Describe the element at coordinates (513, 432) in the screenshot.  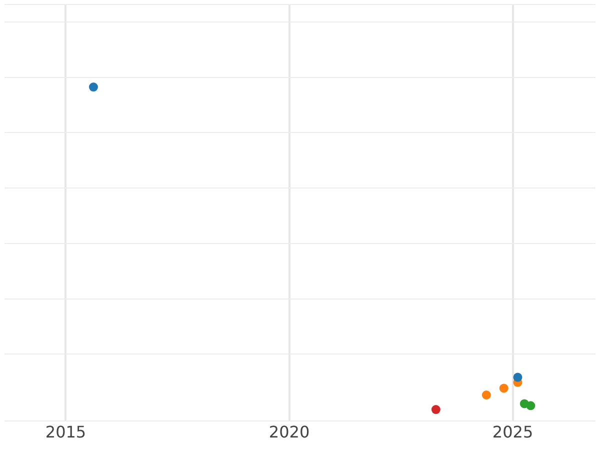
I see `x-tick-label: 2025` at that location.